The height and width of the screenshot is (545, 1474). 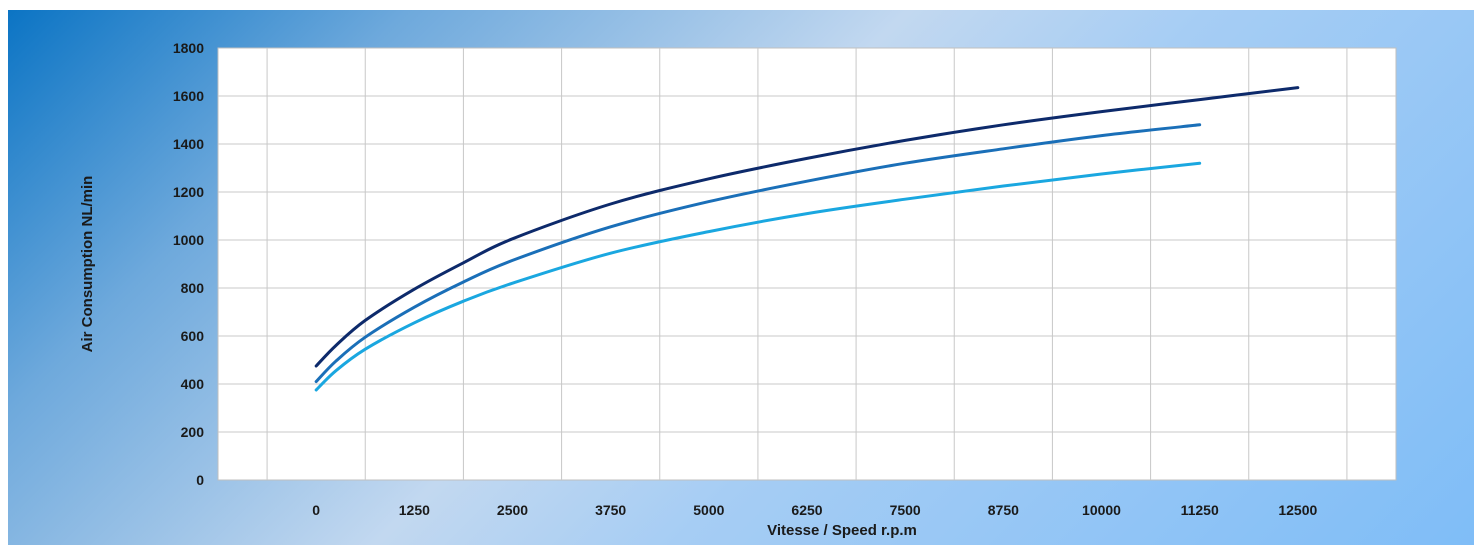 I want to click on y-tick-label: 1200, so click(x=188, y=192).